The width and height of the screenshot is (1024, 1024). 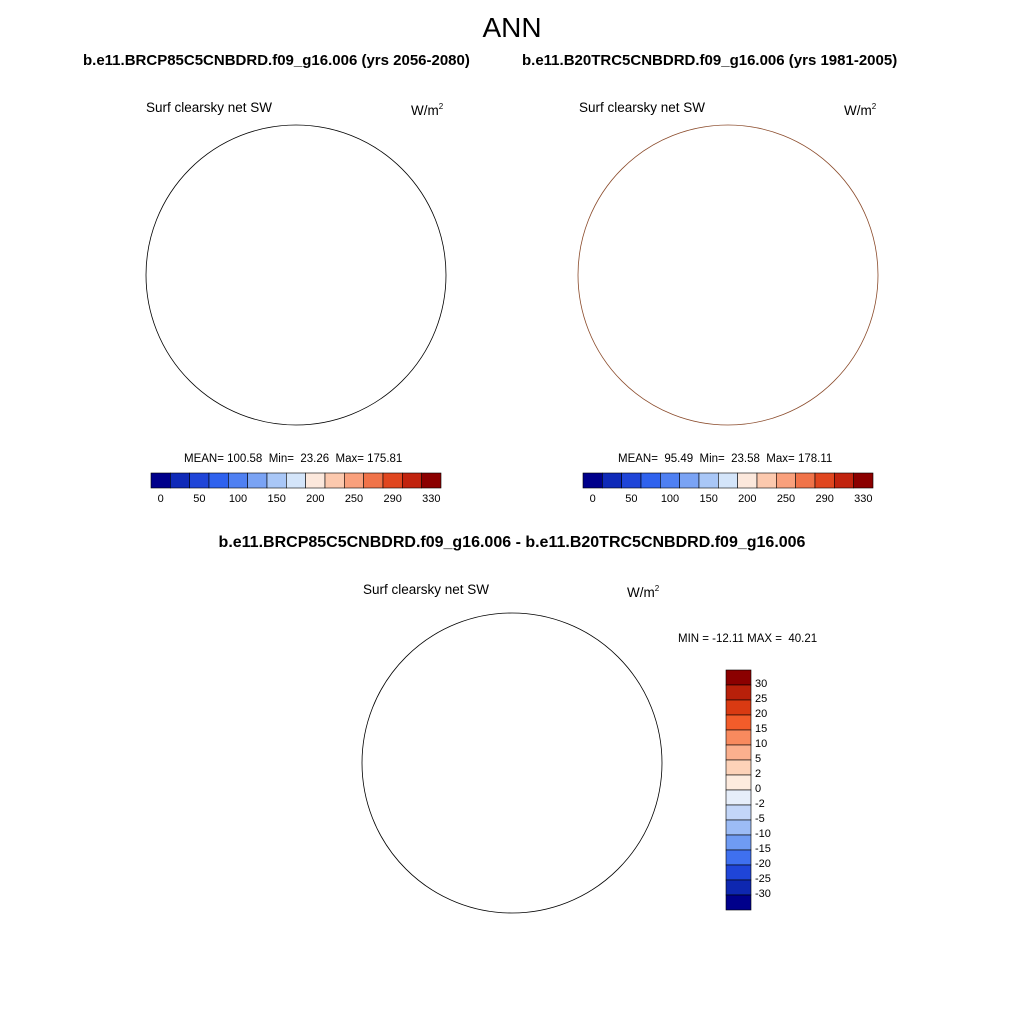 I want to click on difference-band-pale, so click(x=516, y=755).